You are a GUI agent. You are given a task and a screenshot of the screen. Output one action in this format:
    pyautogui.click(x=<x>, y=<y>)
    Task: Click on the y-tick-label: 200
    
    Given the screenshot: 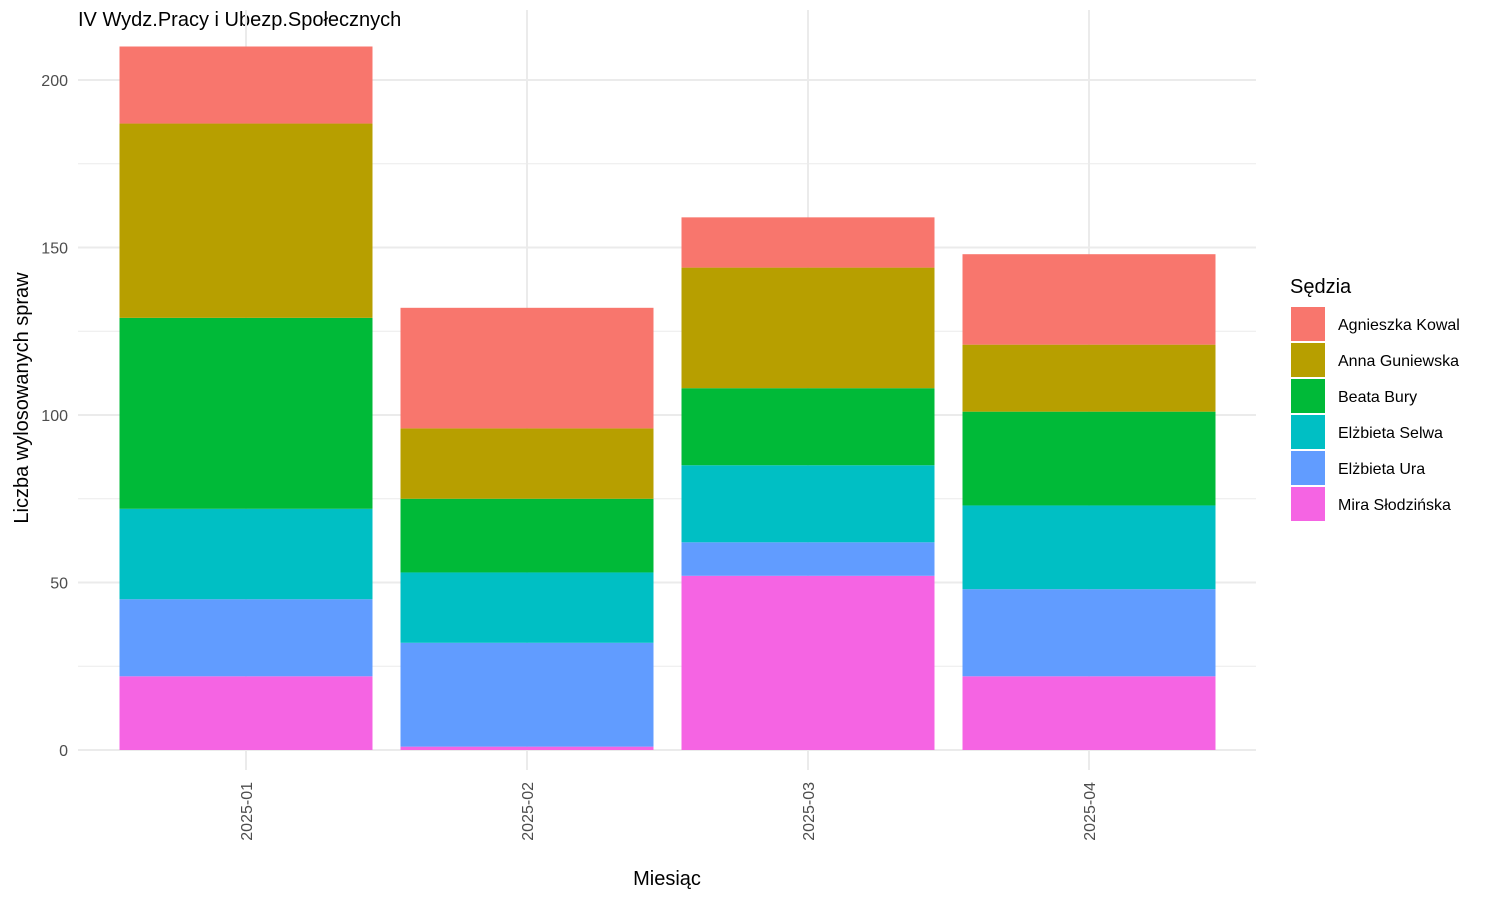 What is the action you would take?
    pyautogui.click(x=54, y=81)
    